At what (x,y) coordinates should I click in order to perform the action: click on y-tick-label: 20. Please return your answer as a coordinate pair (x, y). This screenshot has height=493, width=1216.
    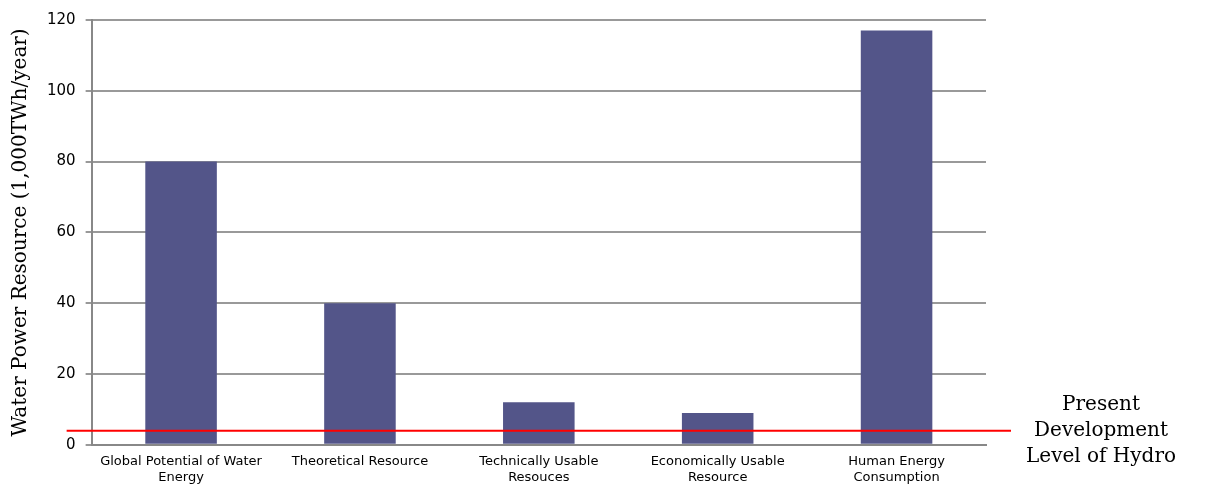
    Looking at the image, I should click on (66, 372).